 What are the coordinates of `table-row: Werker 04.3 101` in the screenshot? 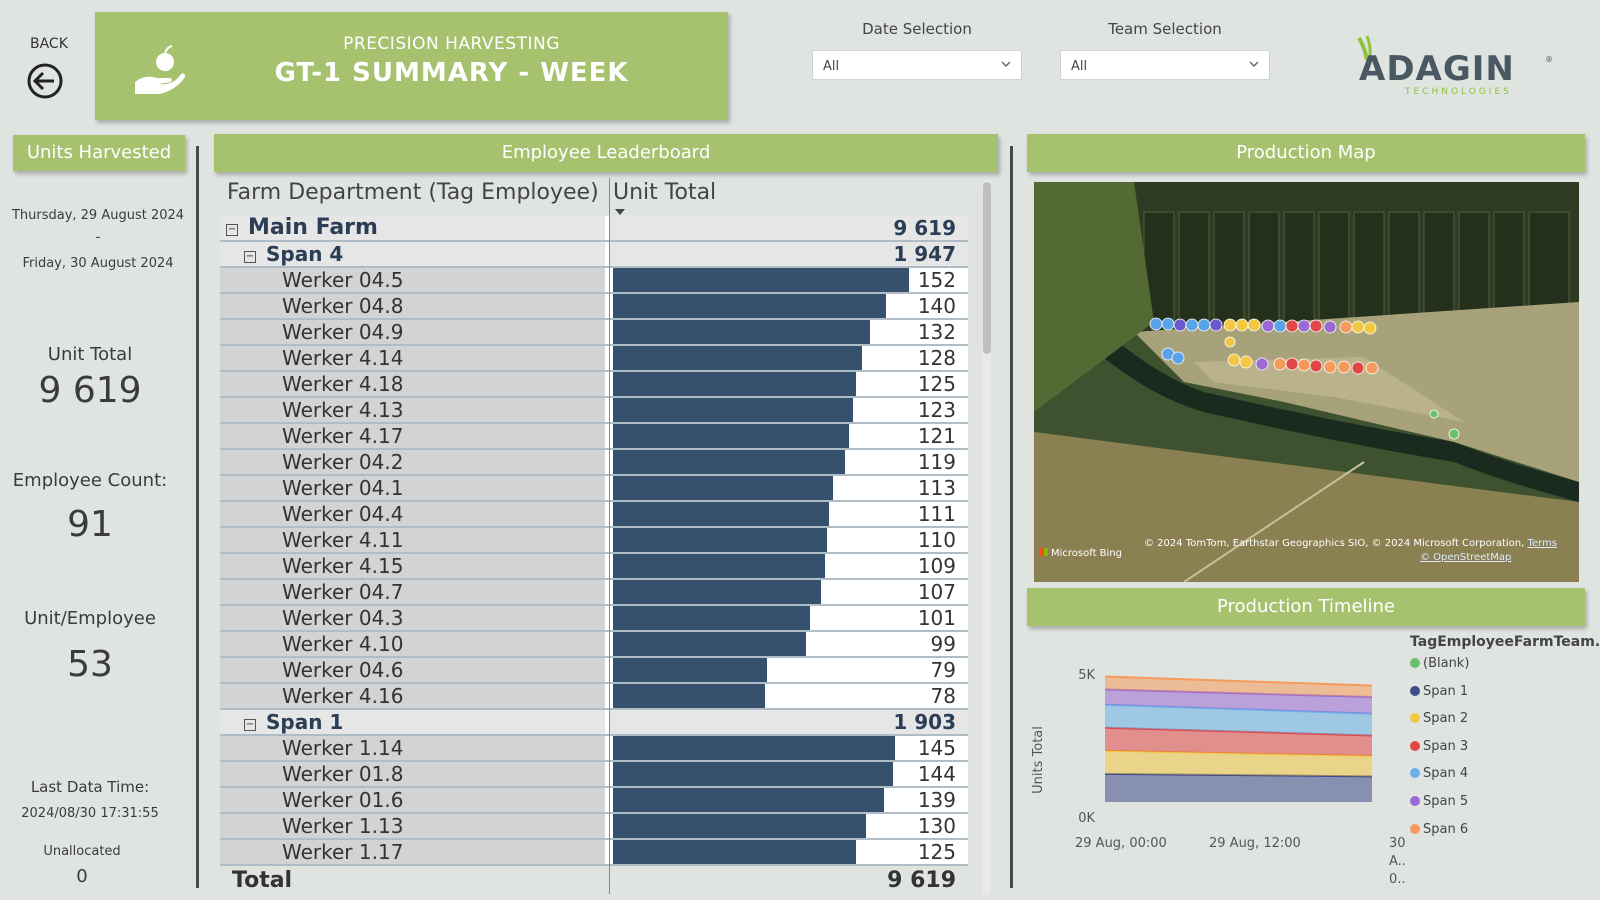 It's located at (594, 619).